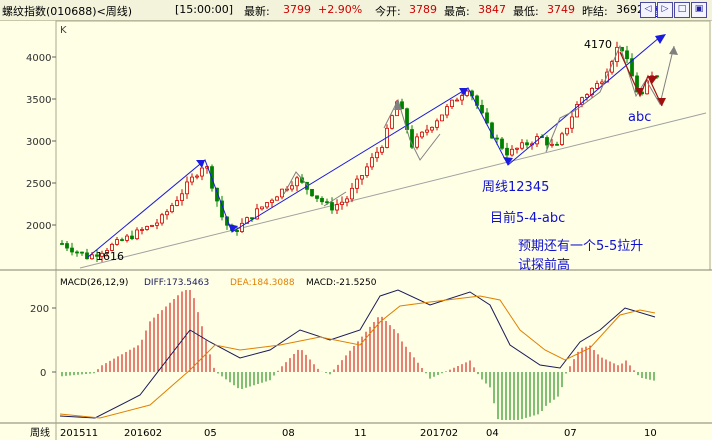 This screenshot has height=440, width=712. What do you see at coordinates (661, 102) in the screenshot?
I see `abc-arrow-c` at bounding box center [661, 102].